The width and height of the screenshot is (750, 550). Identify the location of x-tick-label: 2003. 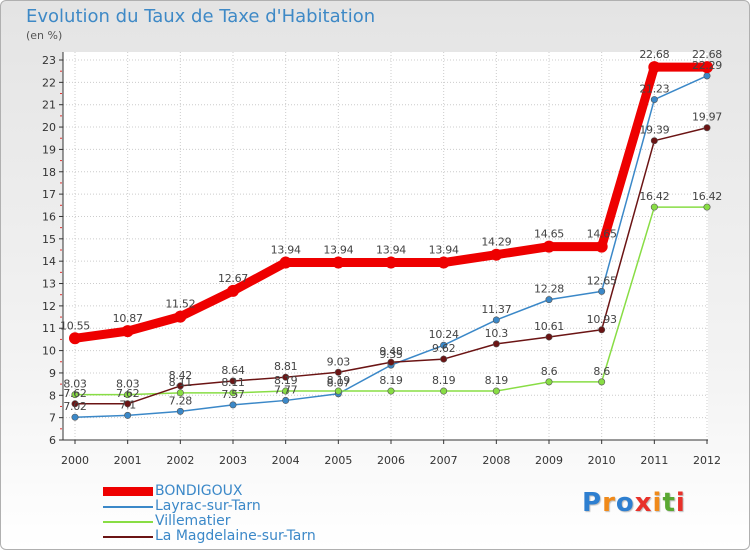
(233, 460).